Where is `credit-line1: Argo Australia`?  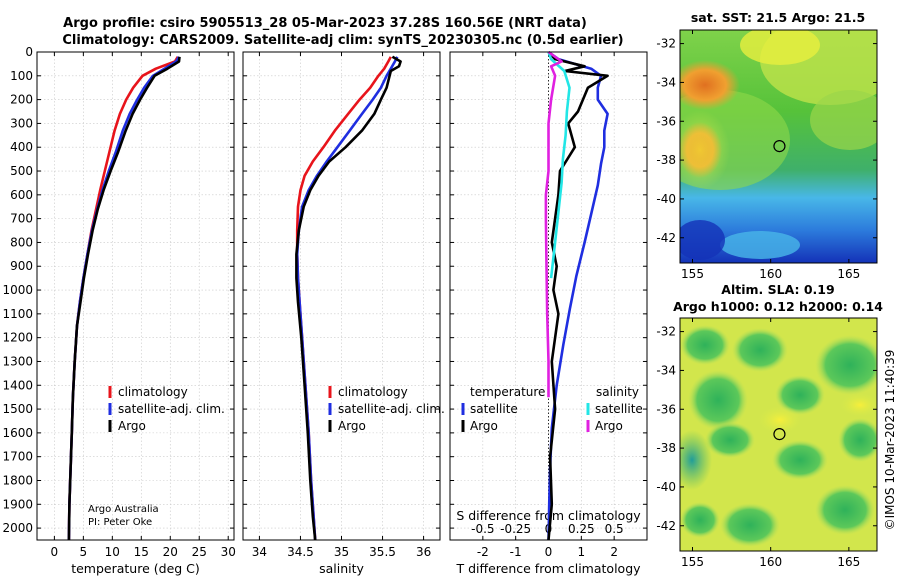 credit-line1: Argo Australia is located at coordinates (123, 509).